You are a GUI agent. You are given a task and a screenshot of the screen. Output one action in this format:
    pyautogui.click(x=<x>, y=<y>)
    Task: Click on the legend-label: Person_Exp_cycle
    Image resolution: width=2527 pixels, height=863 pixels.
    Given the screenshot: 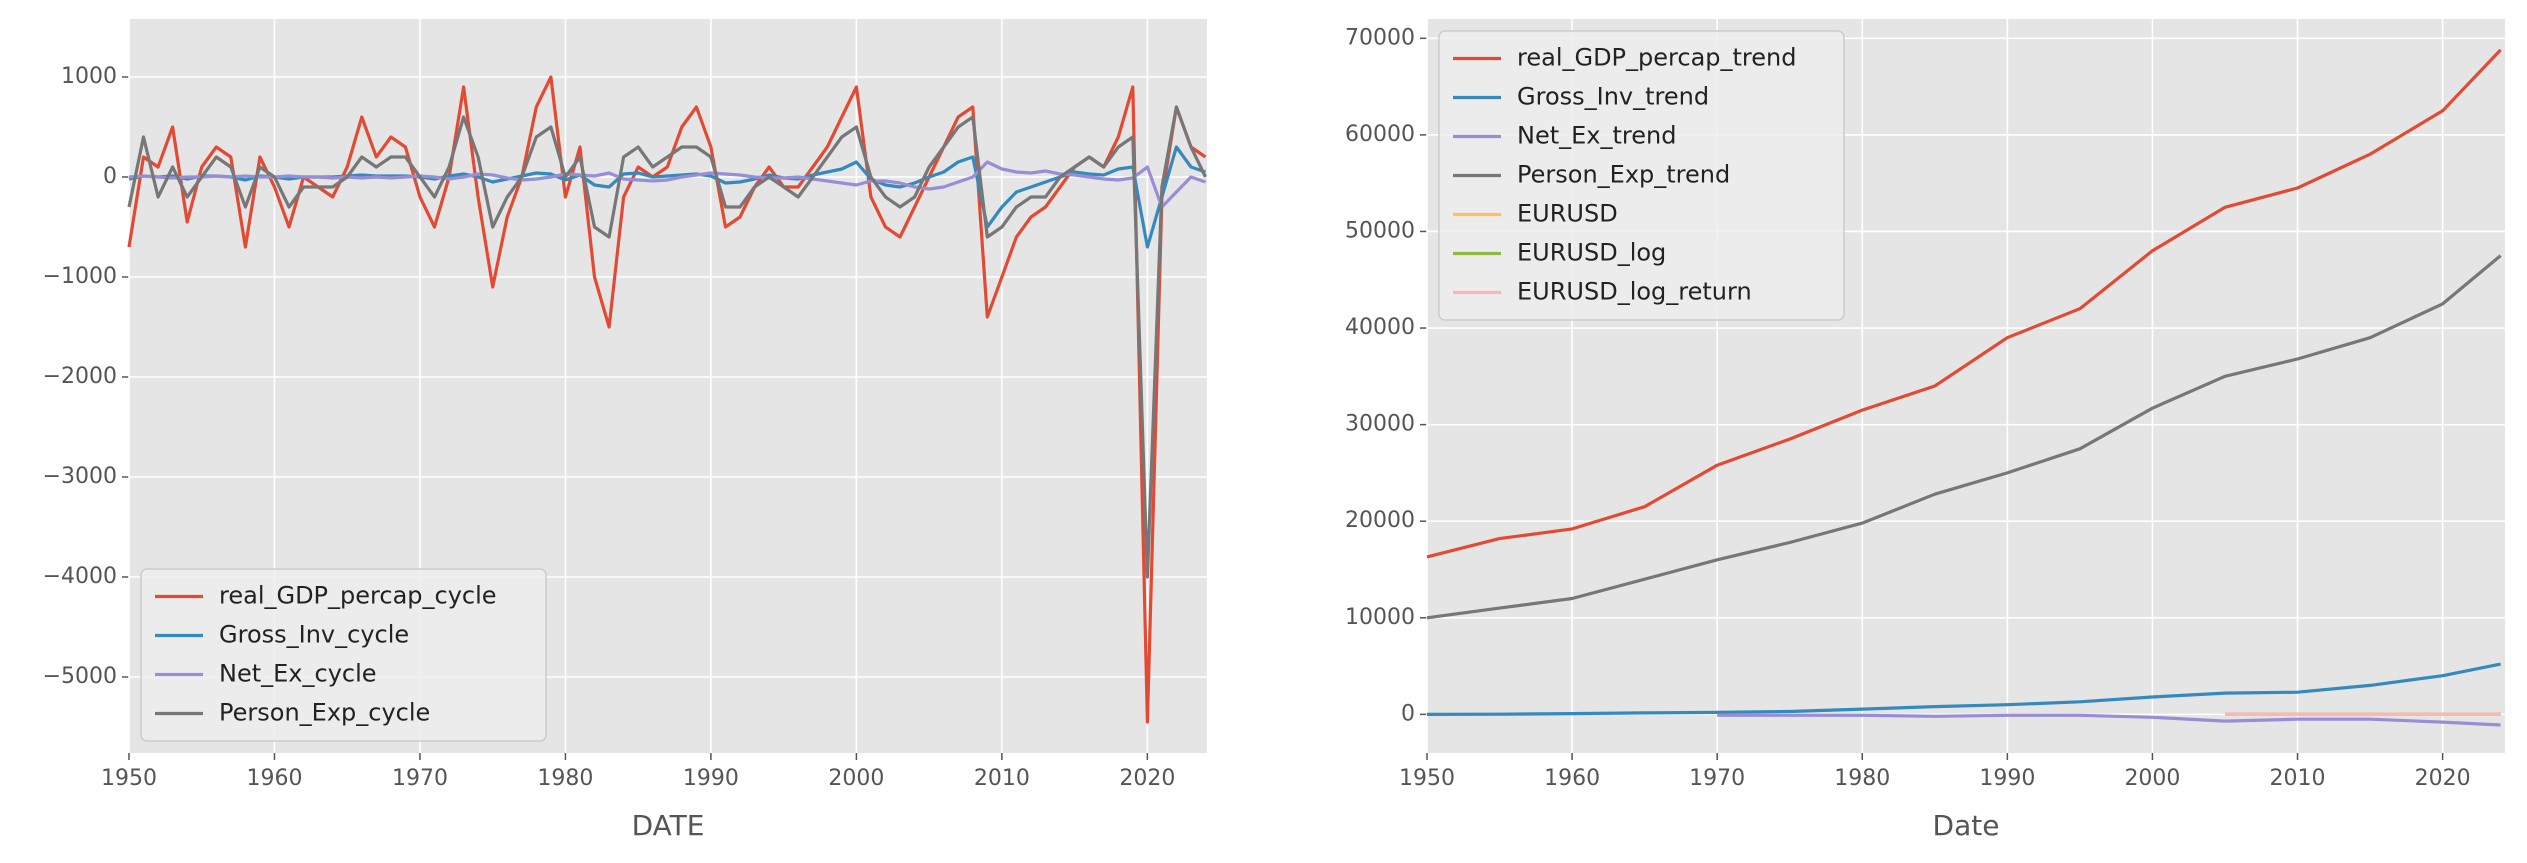 What is the action you would take?
    pyautogui.click(x=324, y=713)
    